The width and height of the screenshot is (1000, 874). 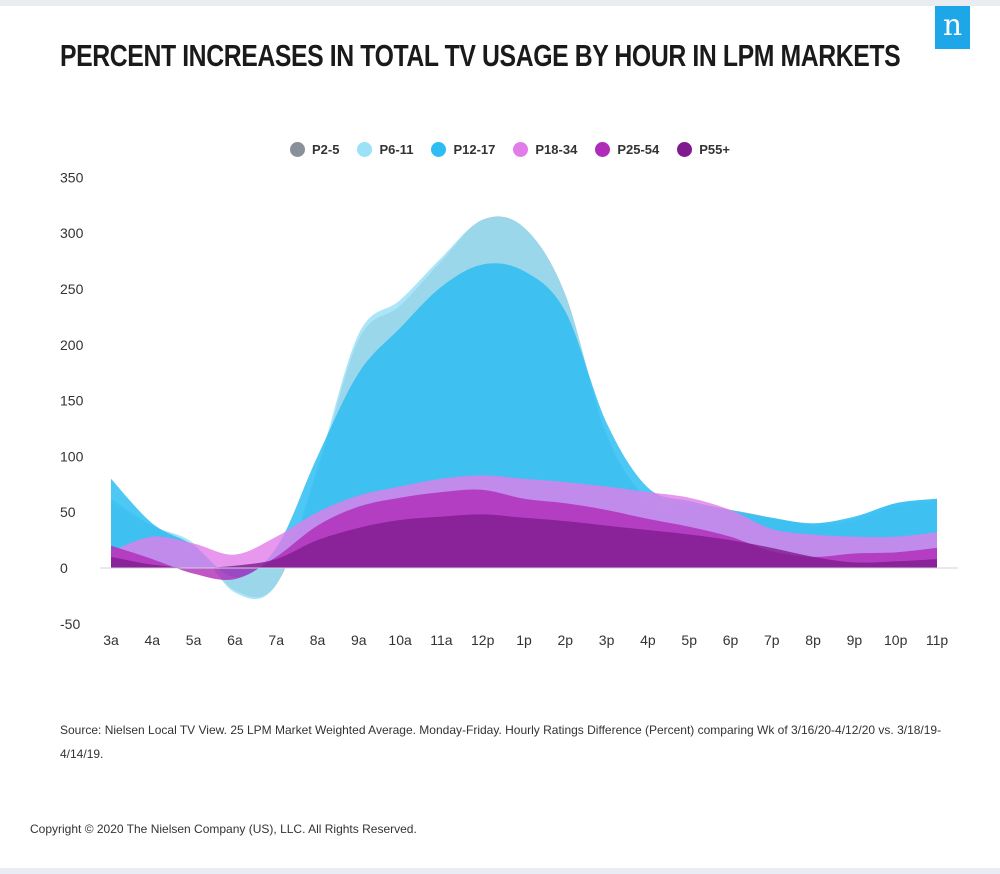 What do you see at coordinates (68, 512) in the screenshot?
I see `y-tick-label: 50` at bounding box center [68, 512].